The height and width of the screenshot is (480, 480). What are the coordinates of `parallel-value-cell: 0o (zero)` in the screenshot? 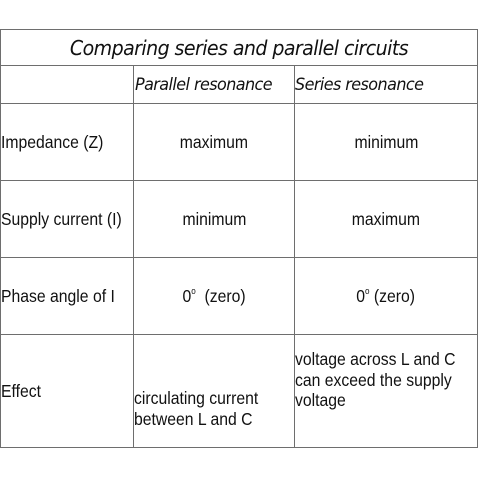 It's located at (214, 296).